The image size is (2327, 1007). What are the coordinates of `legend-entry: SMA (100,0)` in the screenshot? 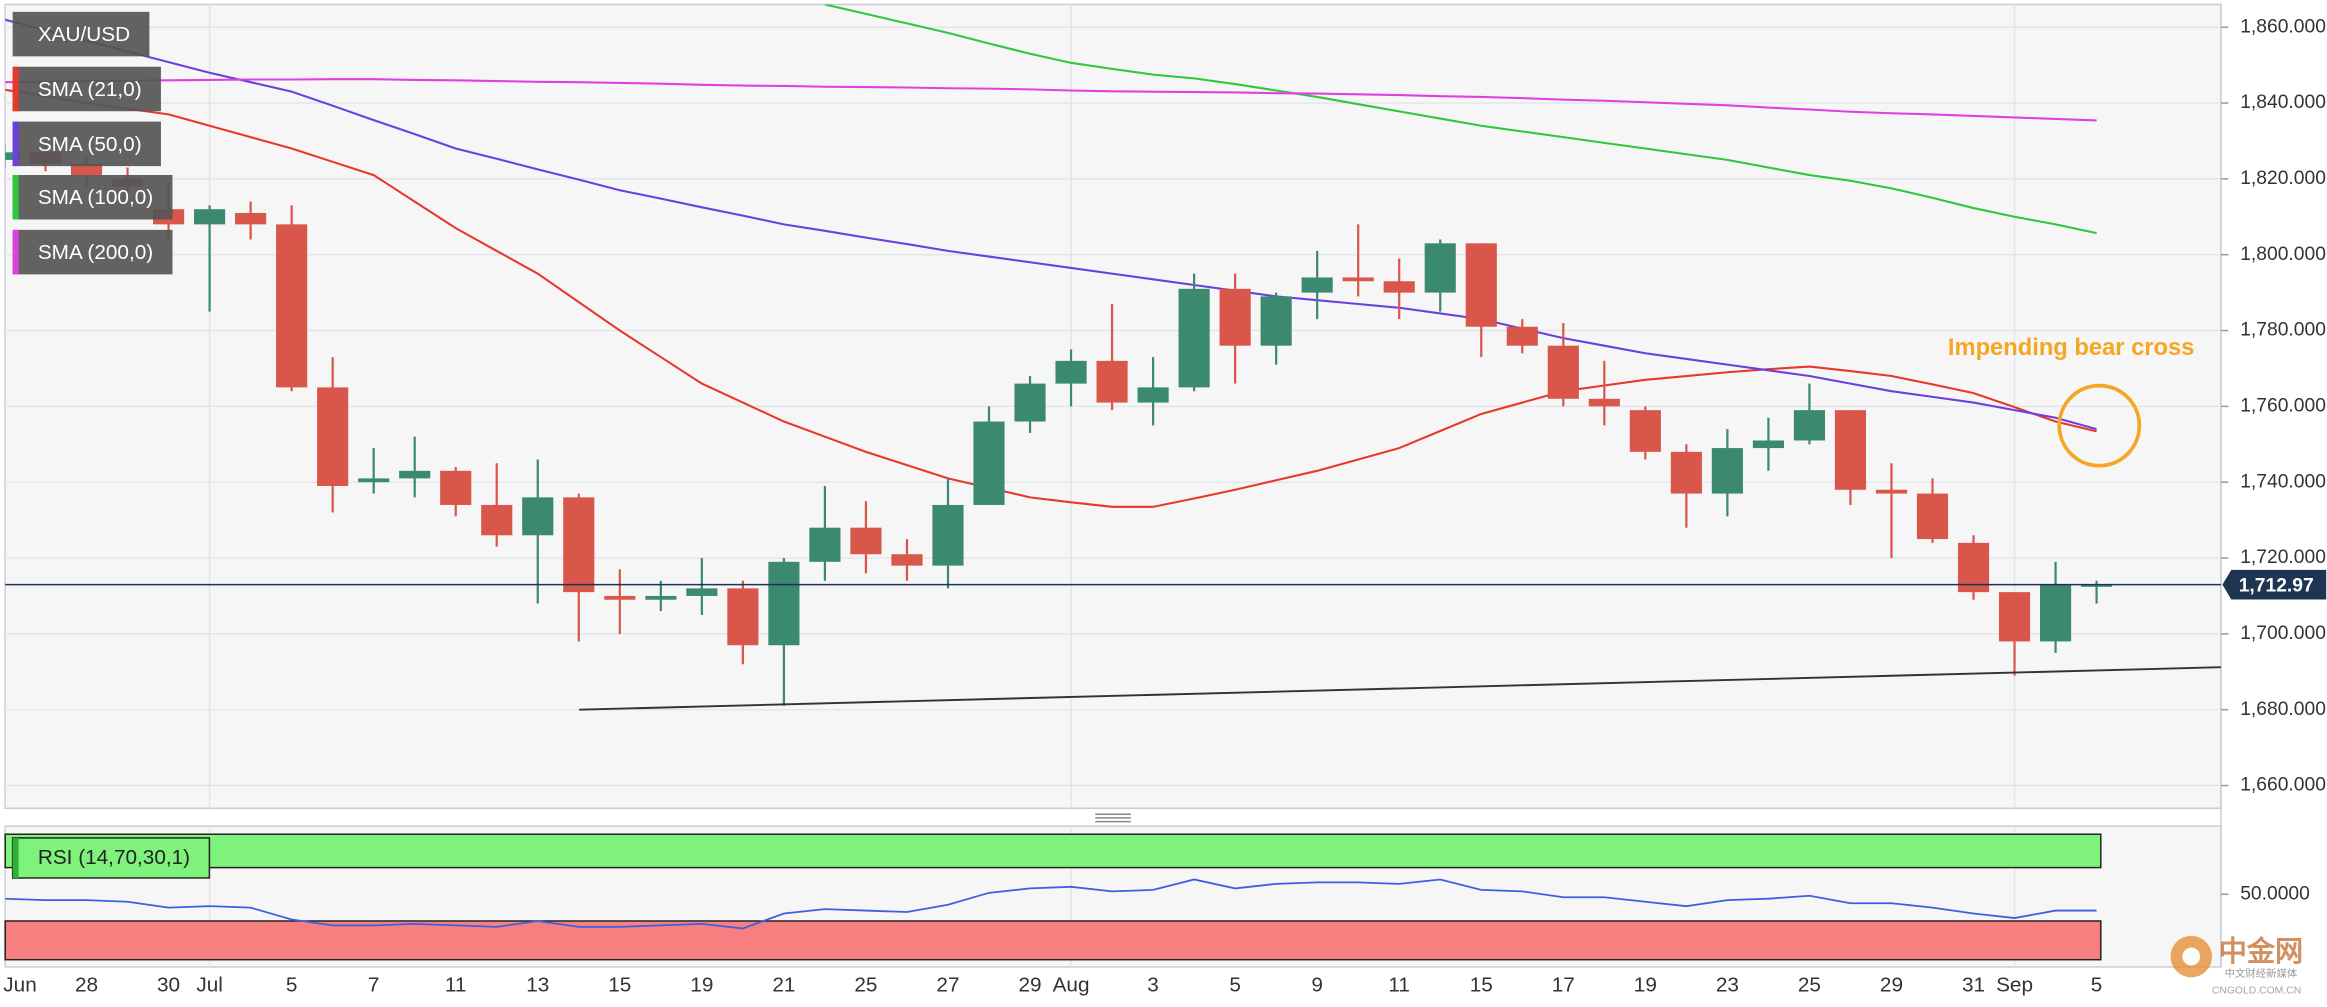 It's located at (92, 197).